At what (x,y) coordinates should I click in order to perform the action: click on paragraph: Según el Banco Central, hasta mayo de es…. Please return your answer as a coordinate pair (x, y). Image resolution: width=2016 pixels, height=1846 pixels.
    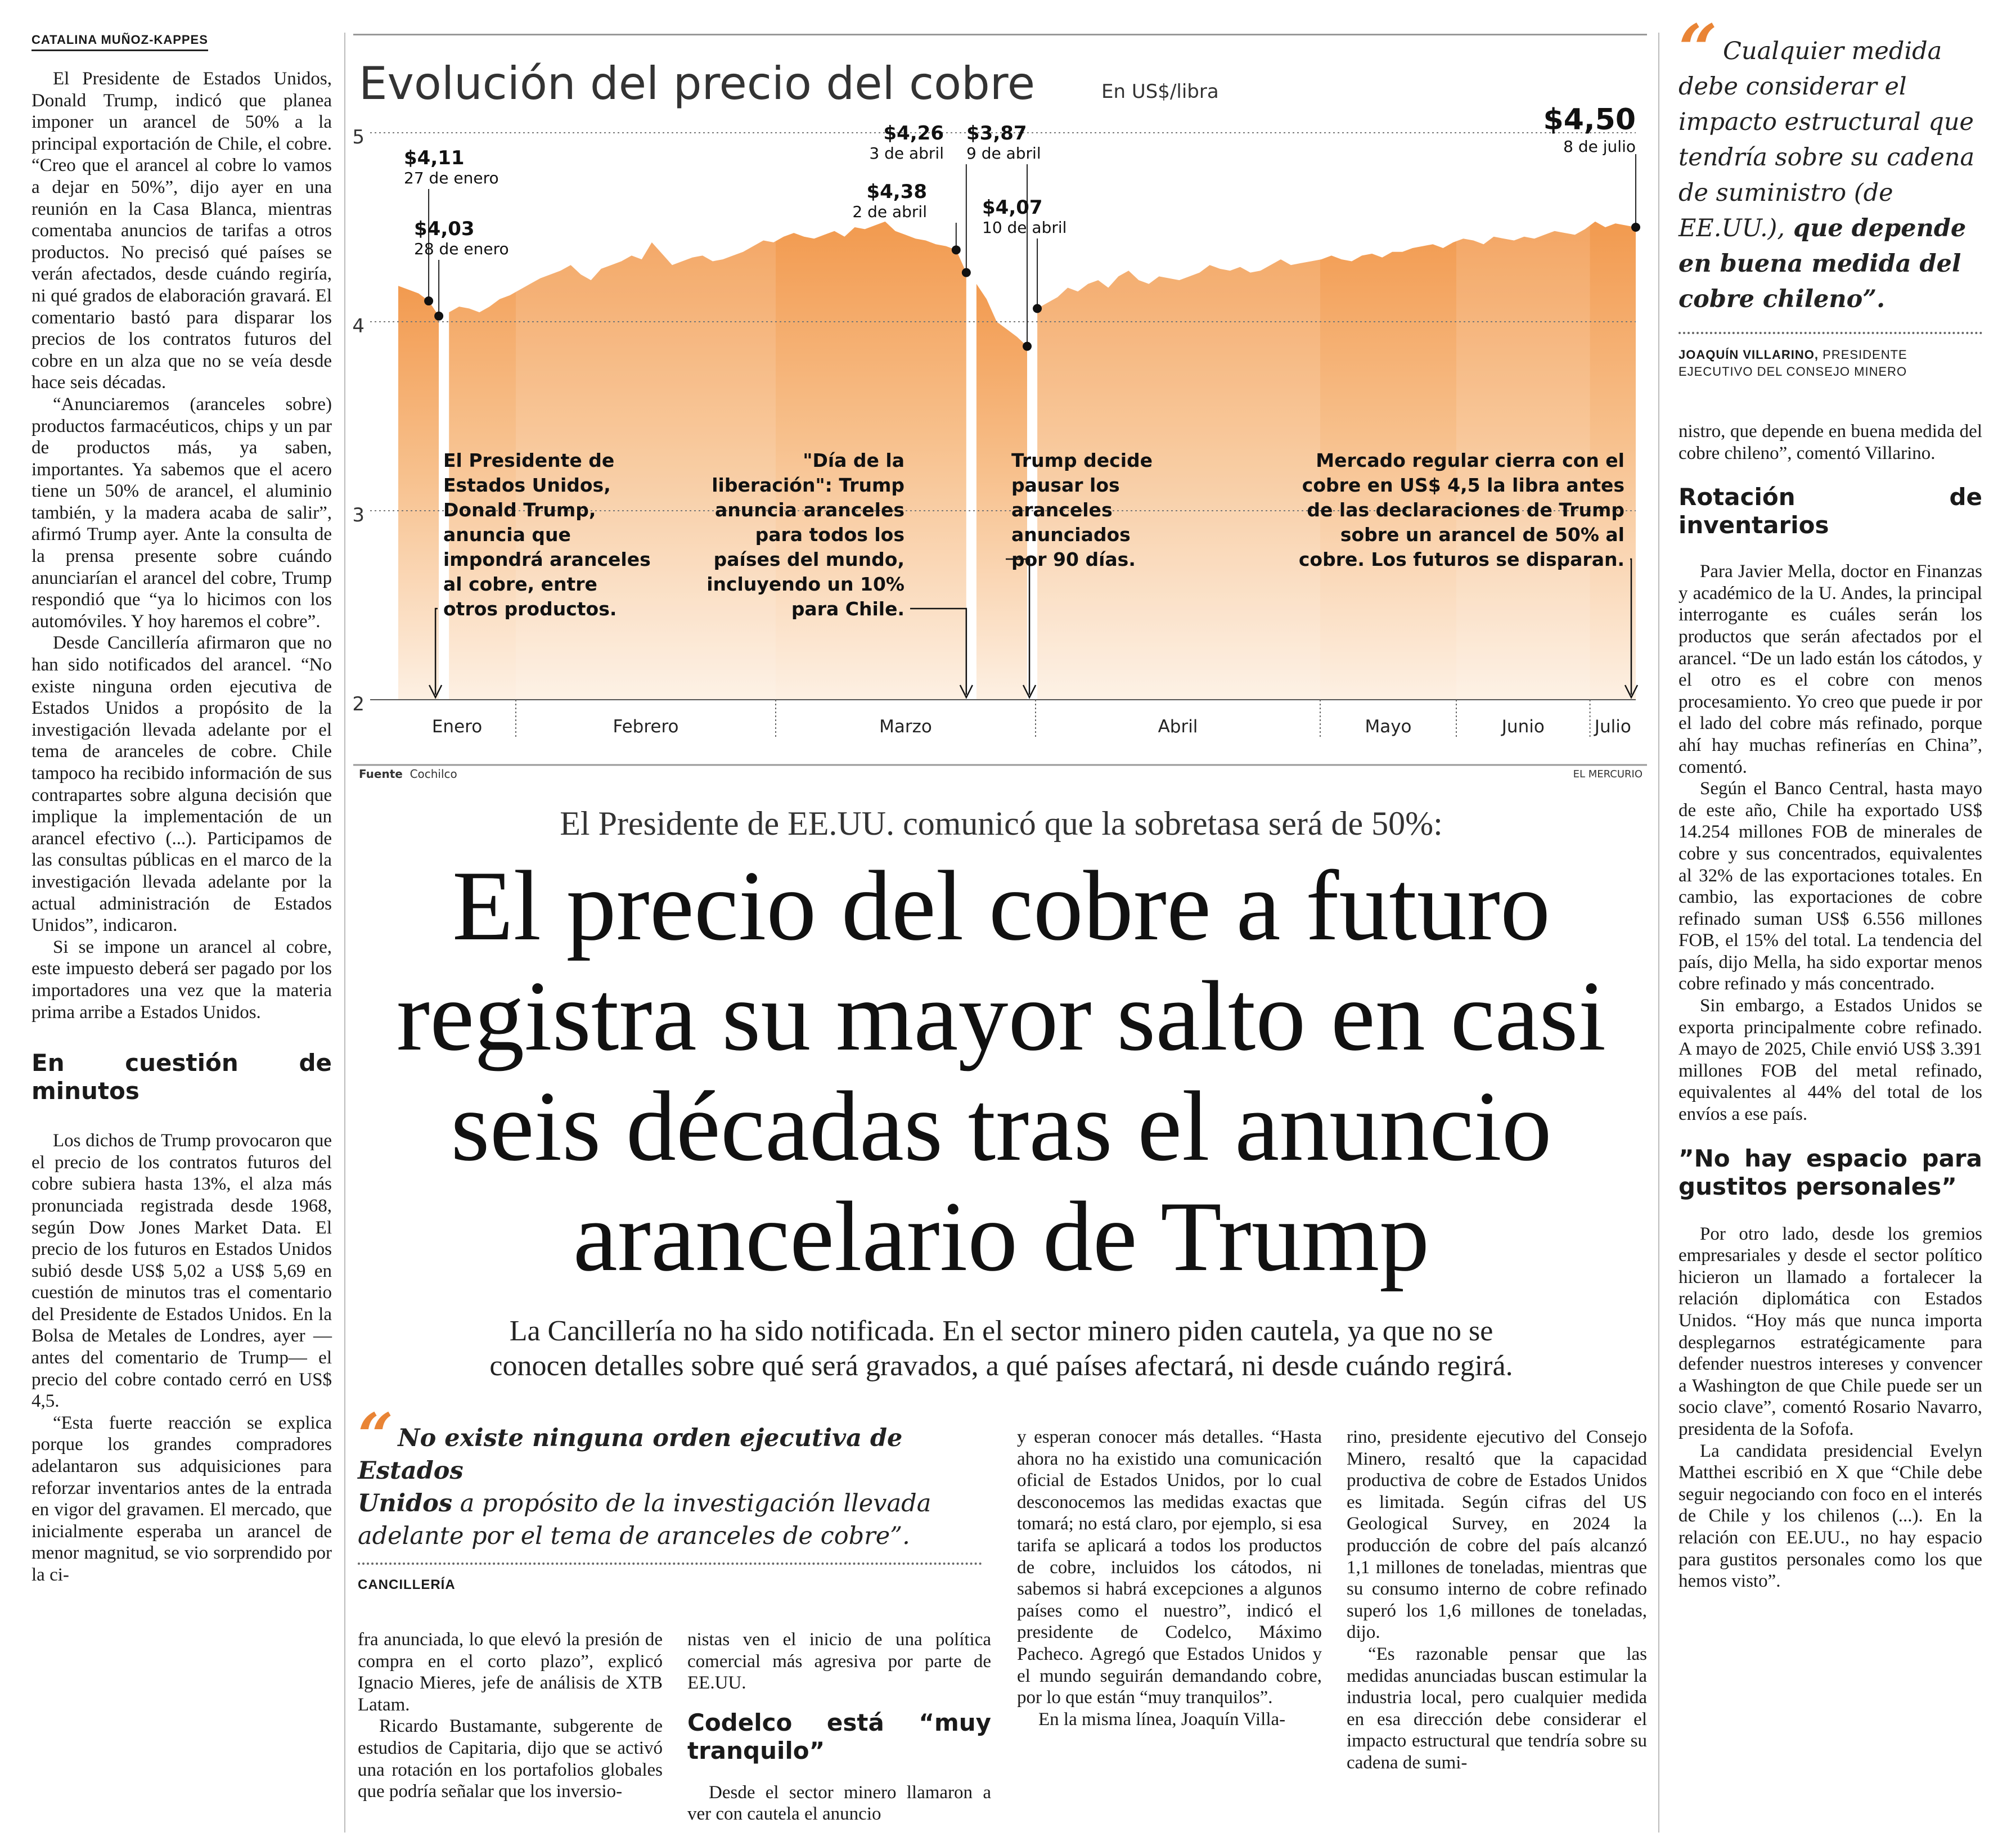
    Looking at the image, I should click on (1830, 886).